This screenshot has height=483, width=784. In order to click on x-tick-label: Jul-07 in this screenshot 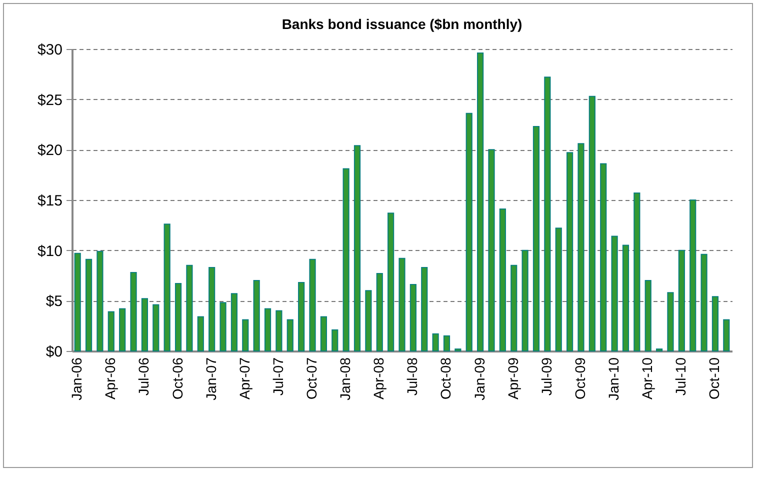, I will do `click(278, 376)`.